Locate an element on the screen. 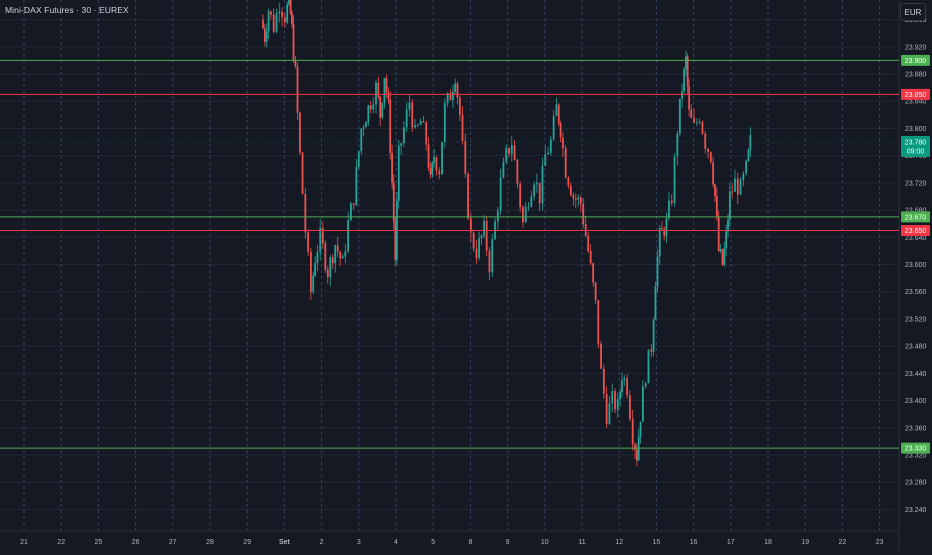 Image resolution: width=932 pixels, height=555 pixels. x-tick-label: 29 is located at coordinates (247, 542).